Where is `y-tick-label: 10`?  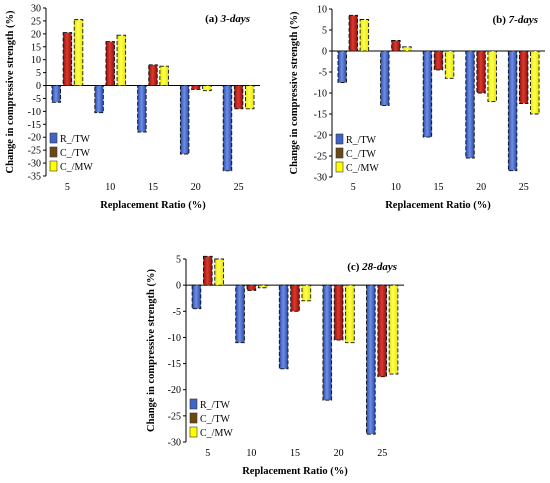
y-tick-label: 10 is located at coordinates (322, 10).